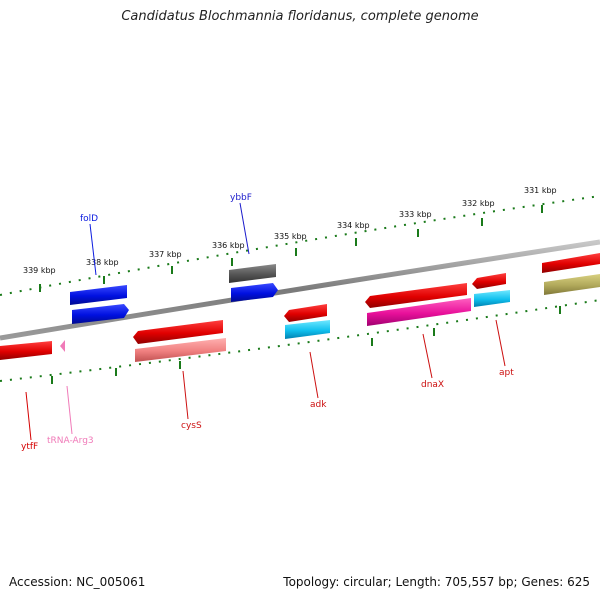  I want to click on gene-label-tRNA-Arg3: tRNA-Arg3, so click(70, 441).